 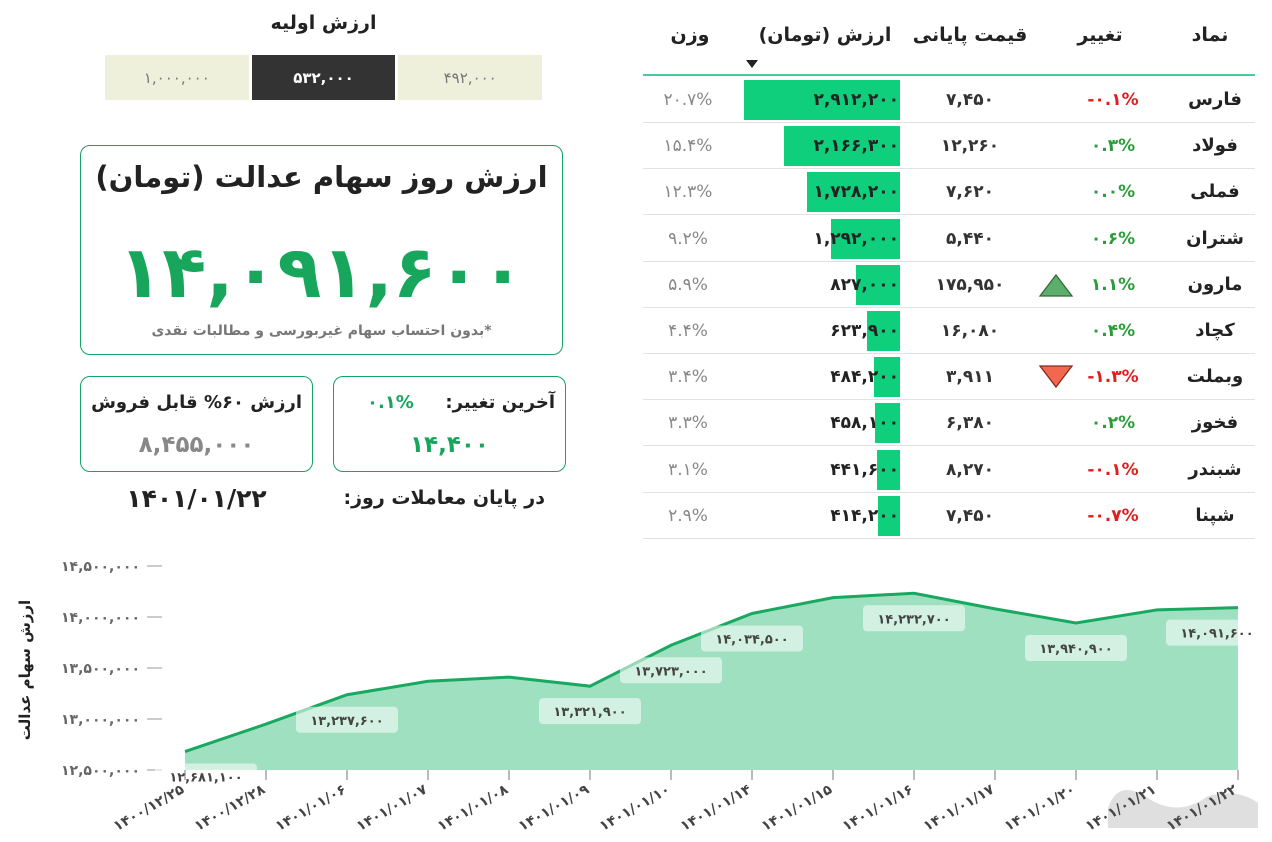 What do you see at coordinates (1215, 515) in the screenshot?
I see `row-symbol: شپنا` at bounding box center [1215, 515].